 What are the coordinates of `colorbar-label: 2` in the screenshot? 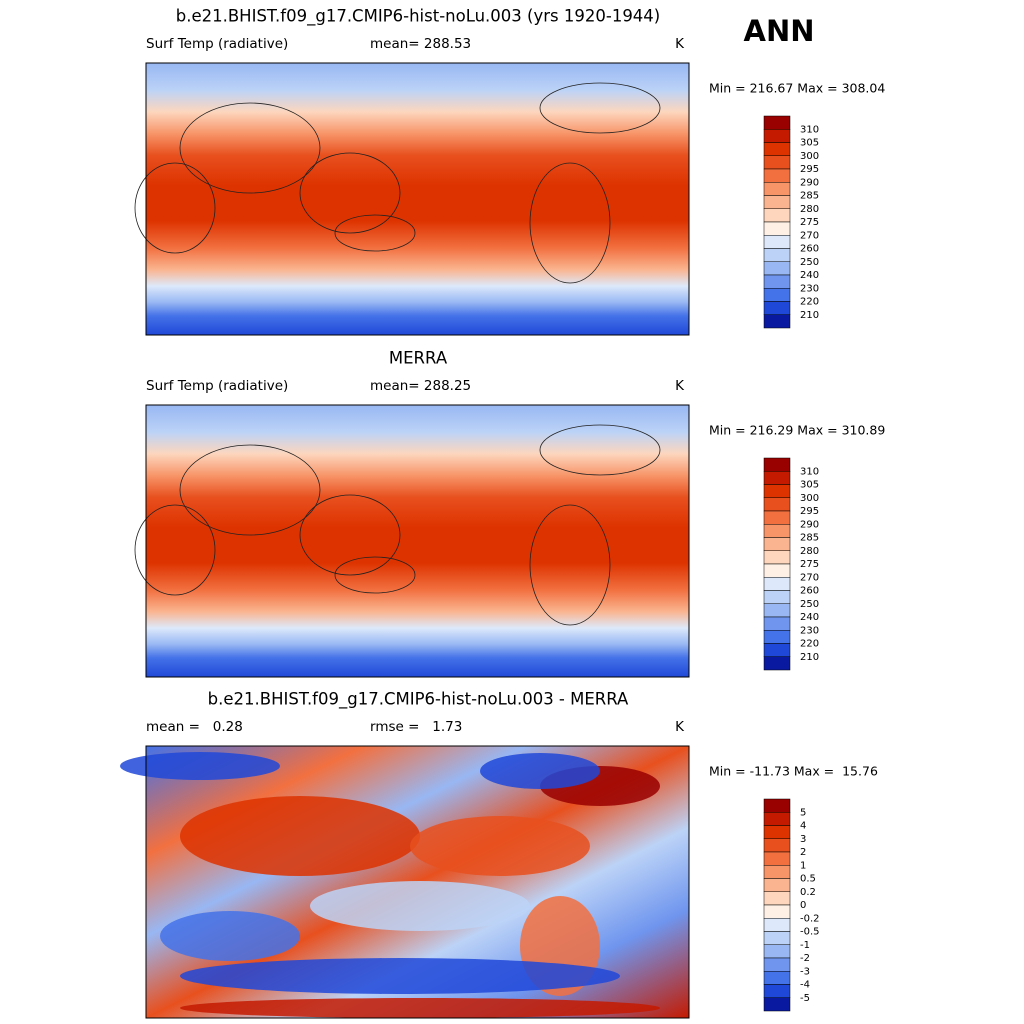 It's located at (803, 852).